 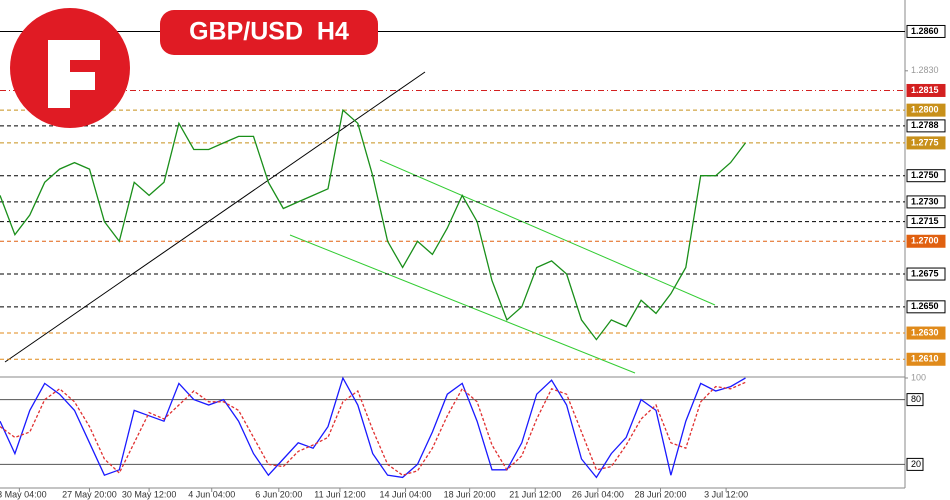 I want to click on y-tick-label: 100, so click(x=918, y=377).